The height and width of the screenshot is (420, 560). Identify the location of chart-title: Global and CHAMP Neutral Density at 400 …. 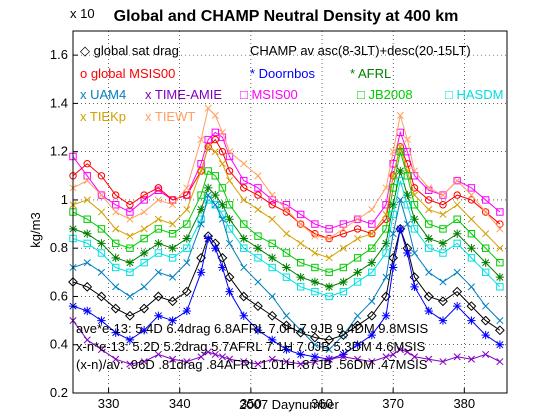
(286, 16).